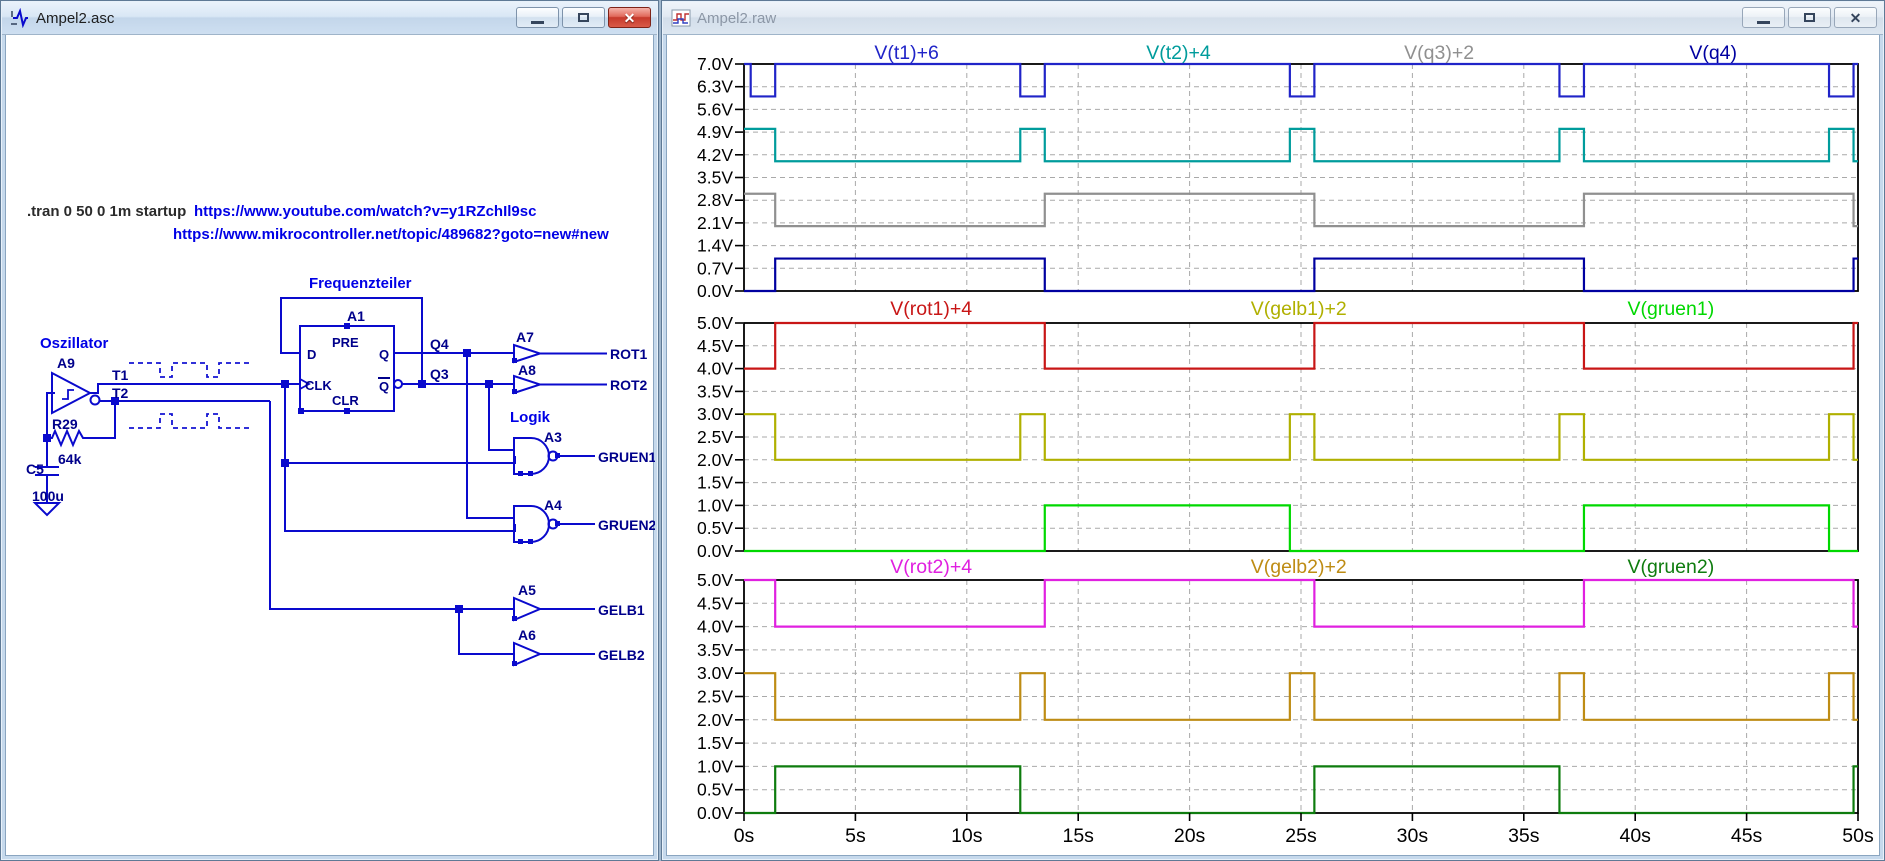 The width and height of the screenshot is (1885, 861). Describe the element at coordinates (311, 354) in the screenshot. I see `pin-d: D` at that location.